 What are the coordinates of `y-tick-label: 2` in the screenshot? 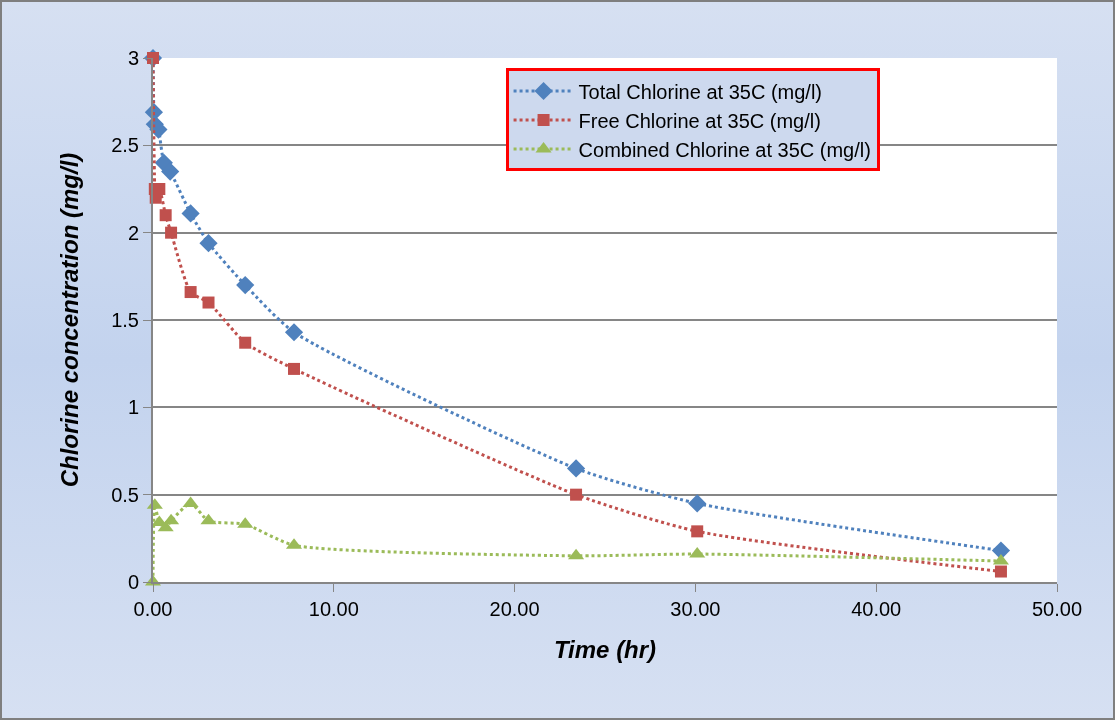 It's located at (133, 232).